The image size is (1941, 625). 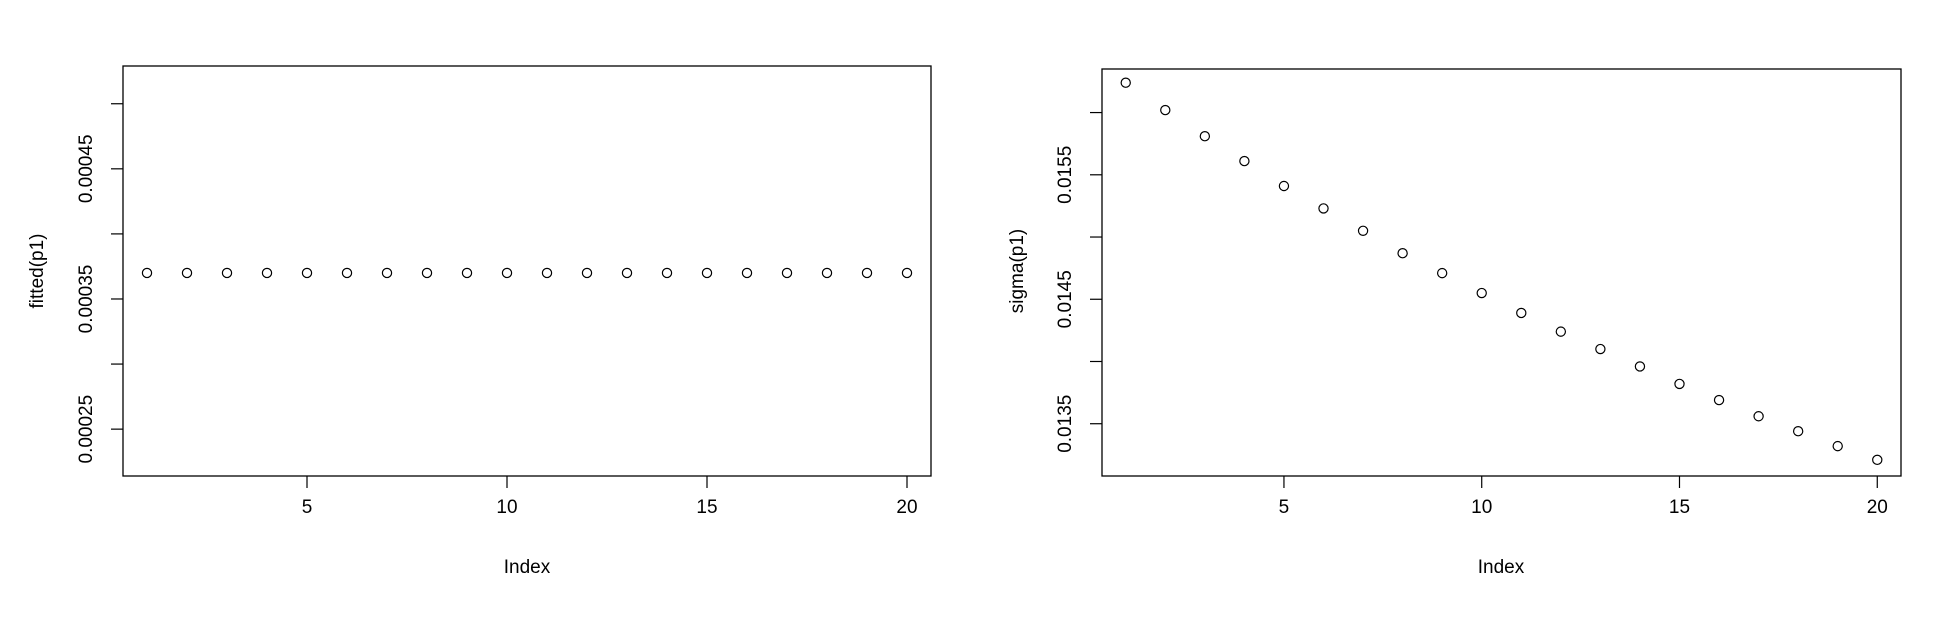 What do you see at coordinates (1065, 175) in the screenshot?
I see `y-tick-label: 0.0155` at bounding box center [1065, 175].